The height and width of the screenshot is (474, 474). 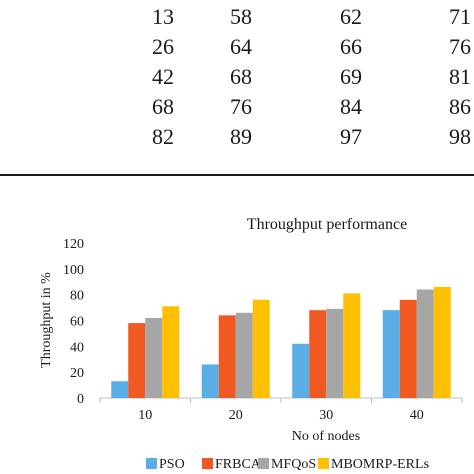 I want to click on table-bottom-rule, so click(x=237, y=175).